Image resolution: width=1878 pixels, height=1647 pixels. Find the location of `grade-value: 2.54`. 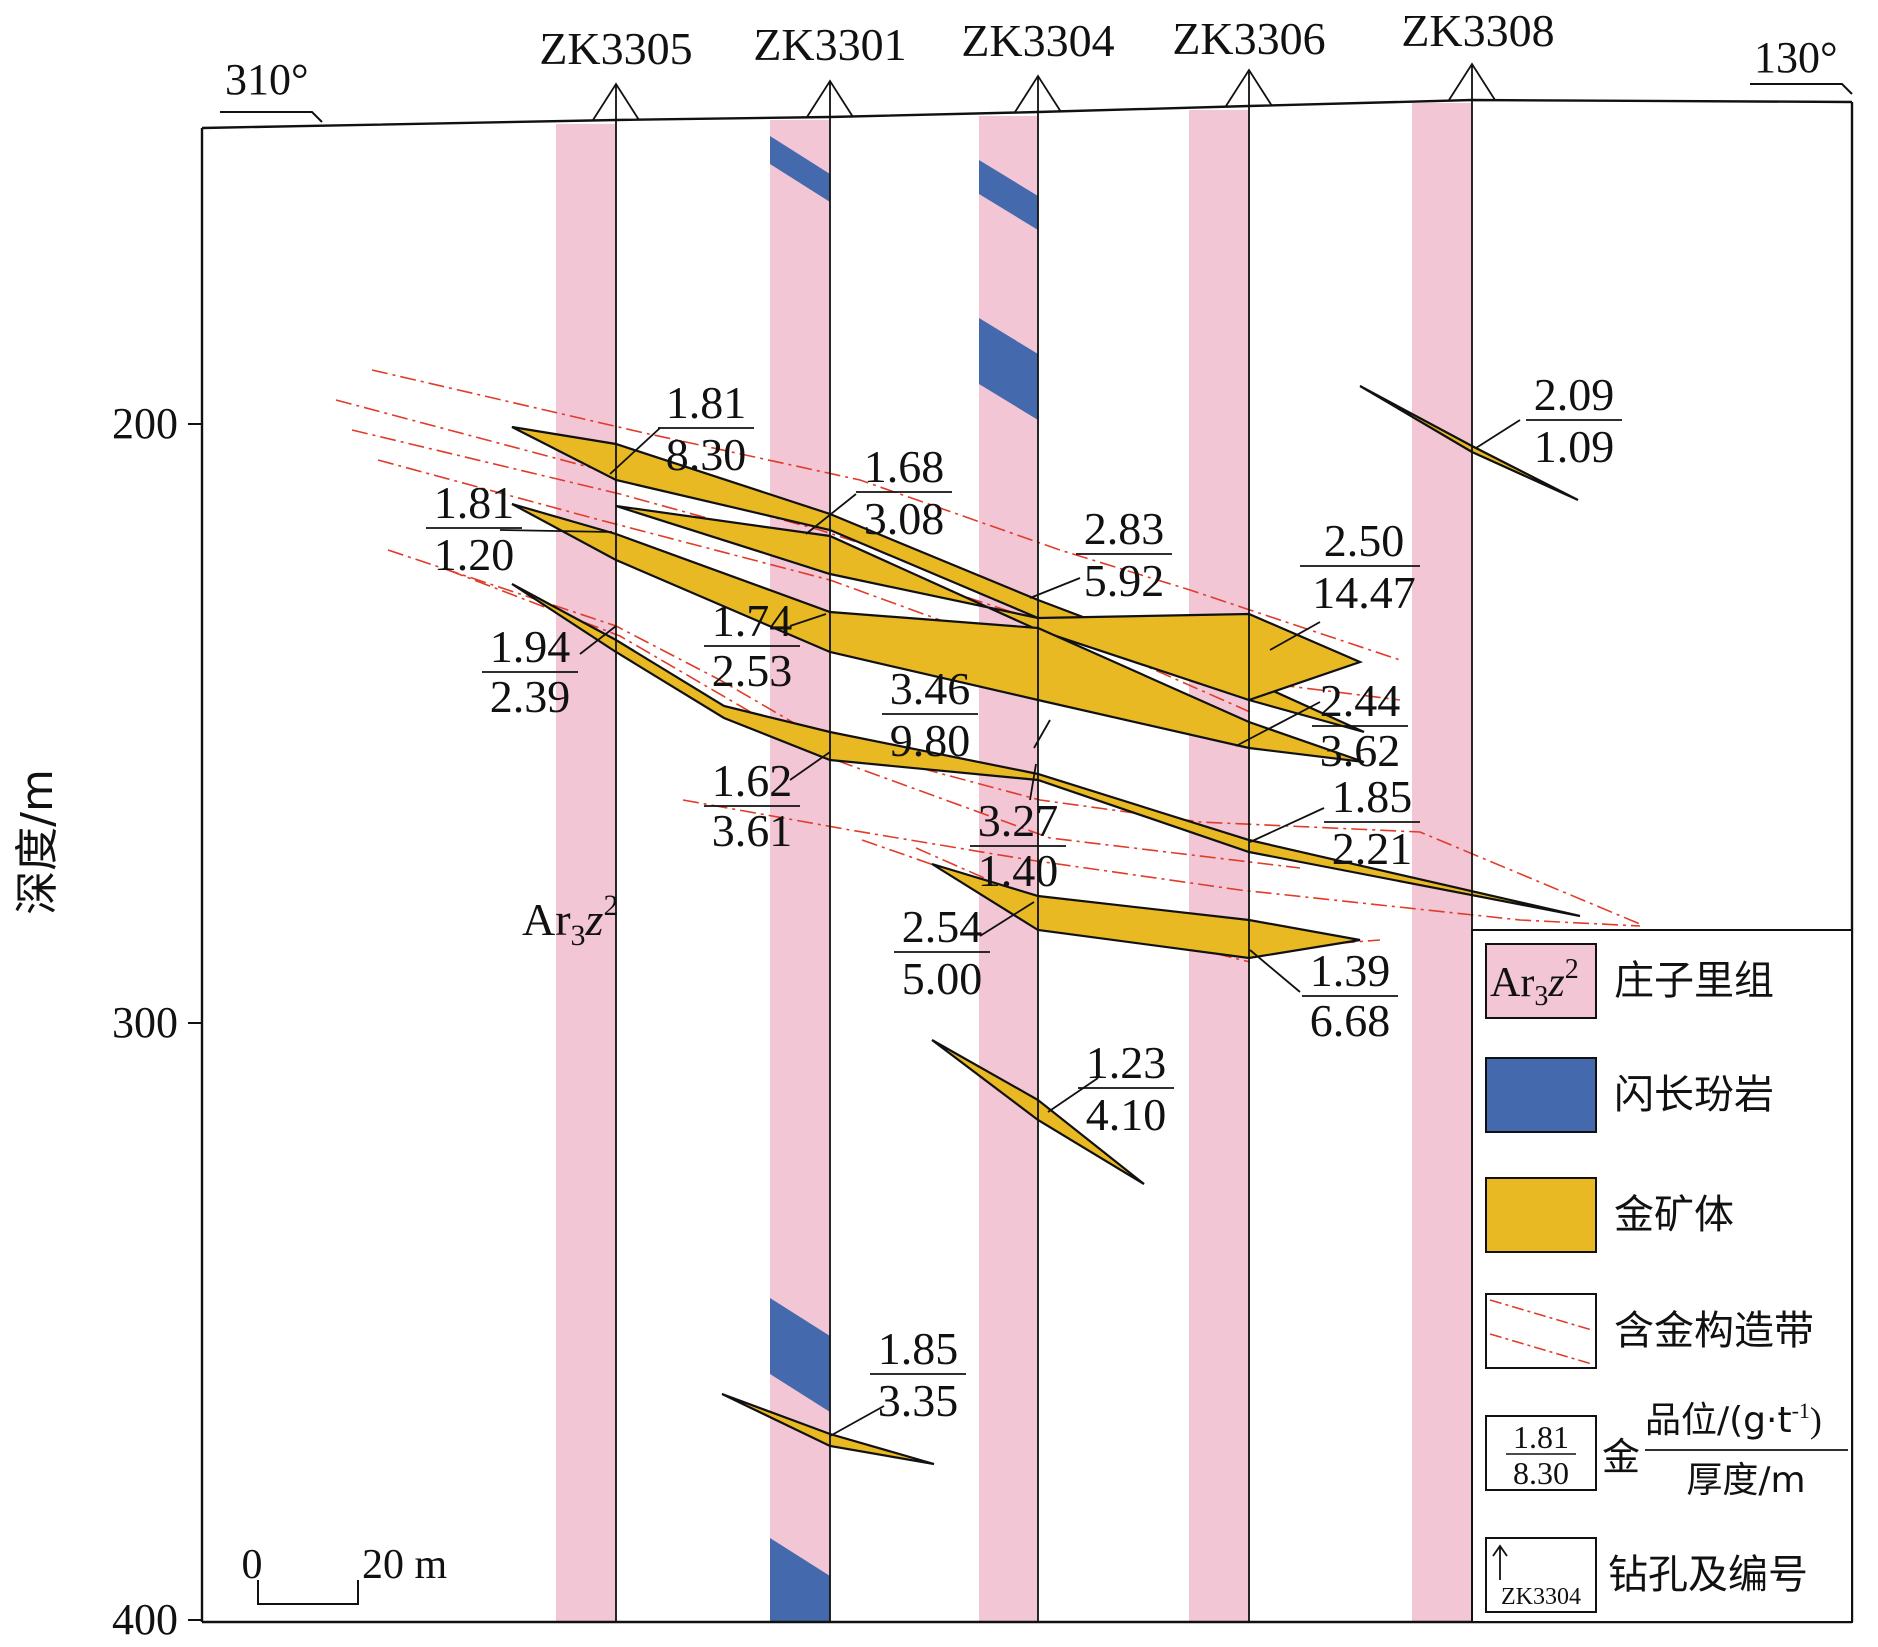

grade-value: 2.54 is located at coordinates (942, 926).